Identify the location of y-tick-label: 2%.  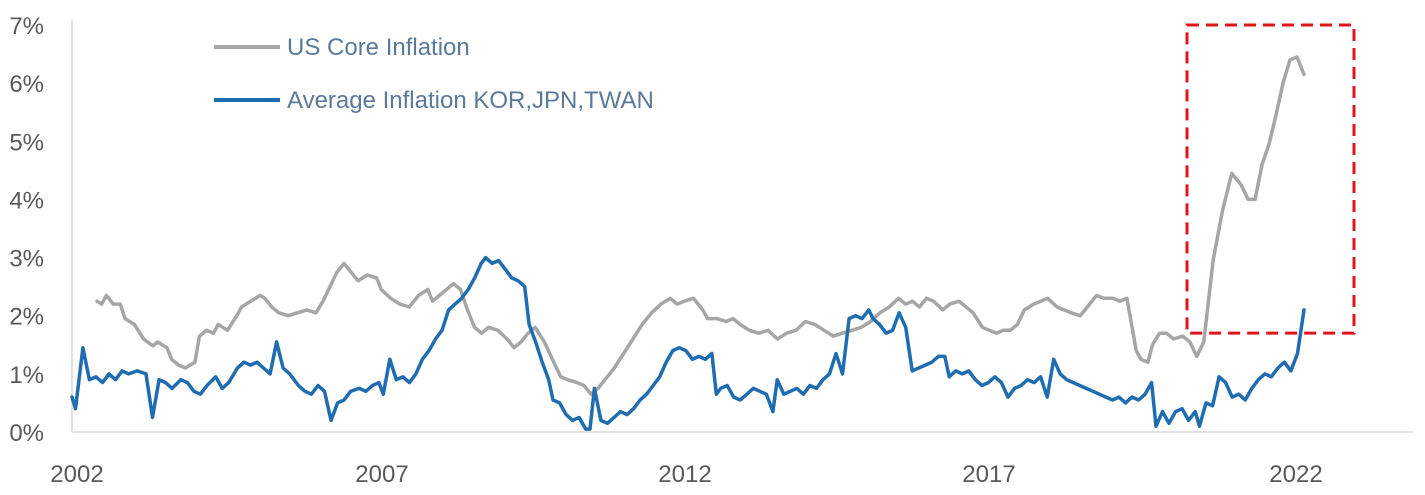
(26, 317).